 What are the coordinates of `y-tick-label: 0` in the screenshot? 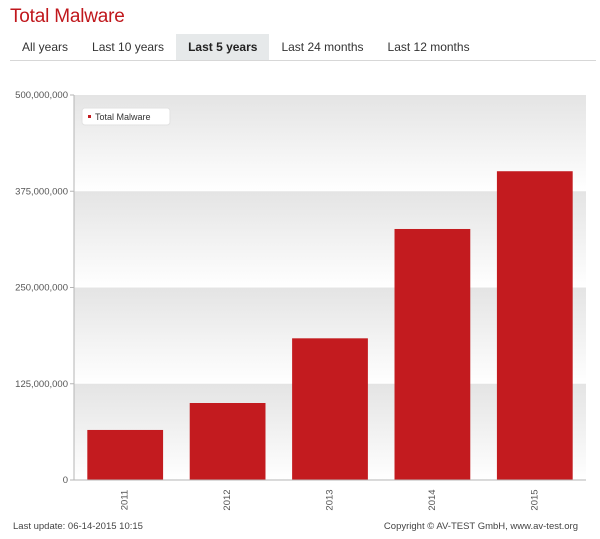 It's located at (65, 480).